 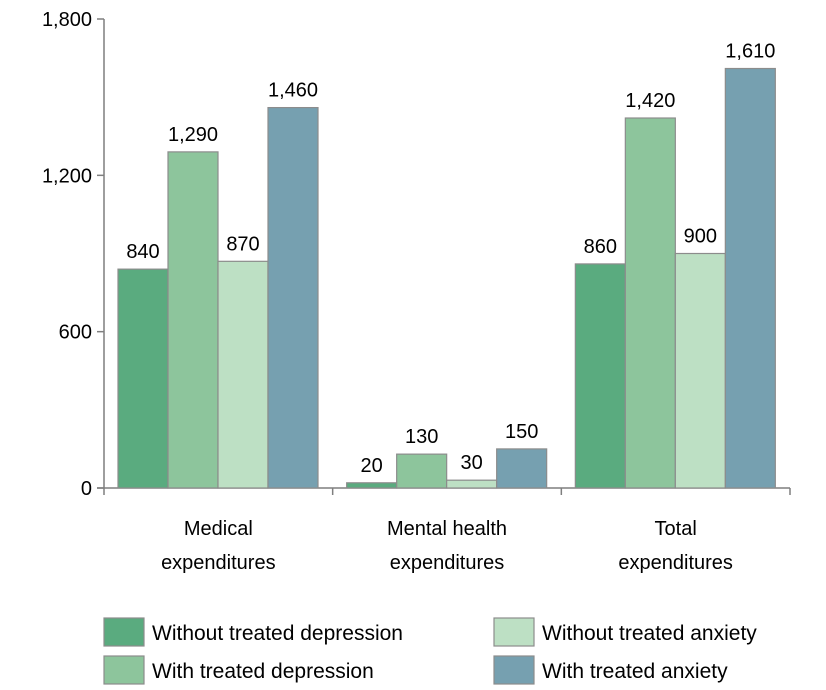 I want to click on legend-label: Without treated depression, so click(x=277, y=633).